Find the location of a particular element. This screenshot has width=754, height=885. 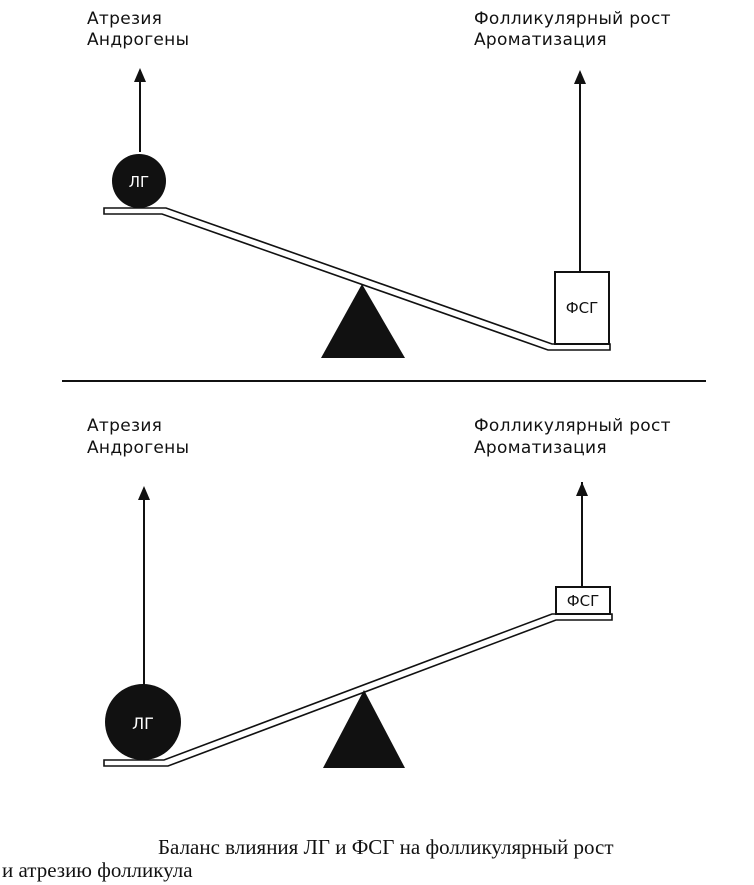

top-lh-label: ЛГ is located at coordinates (139, 182).